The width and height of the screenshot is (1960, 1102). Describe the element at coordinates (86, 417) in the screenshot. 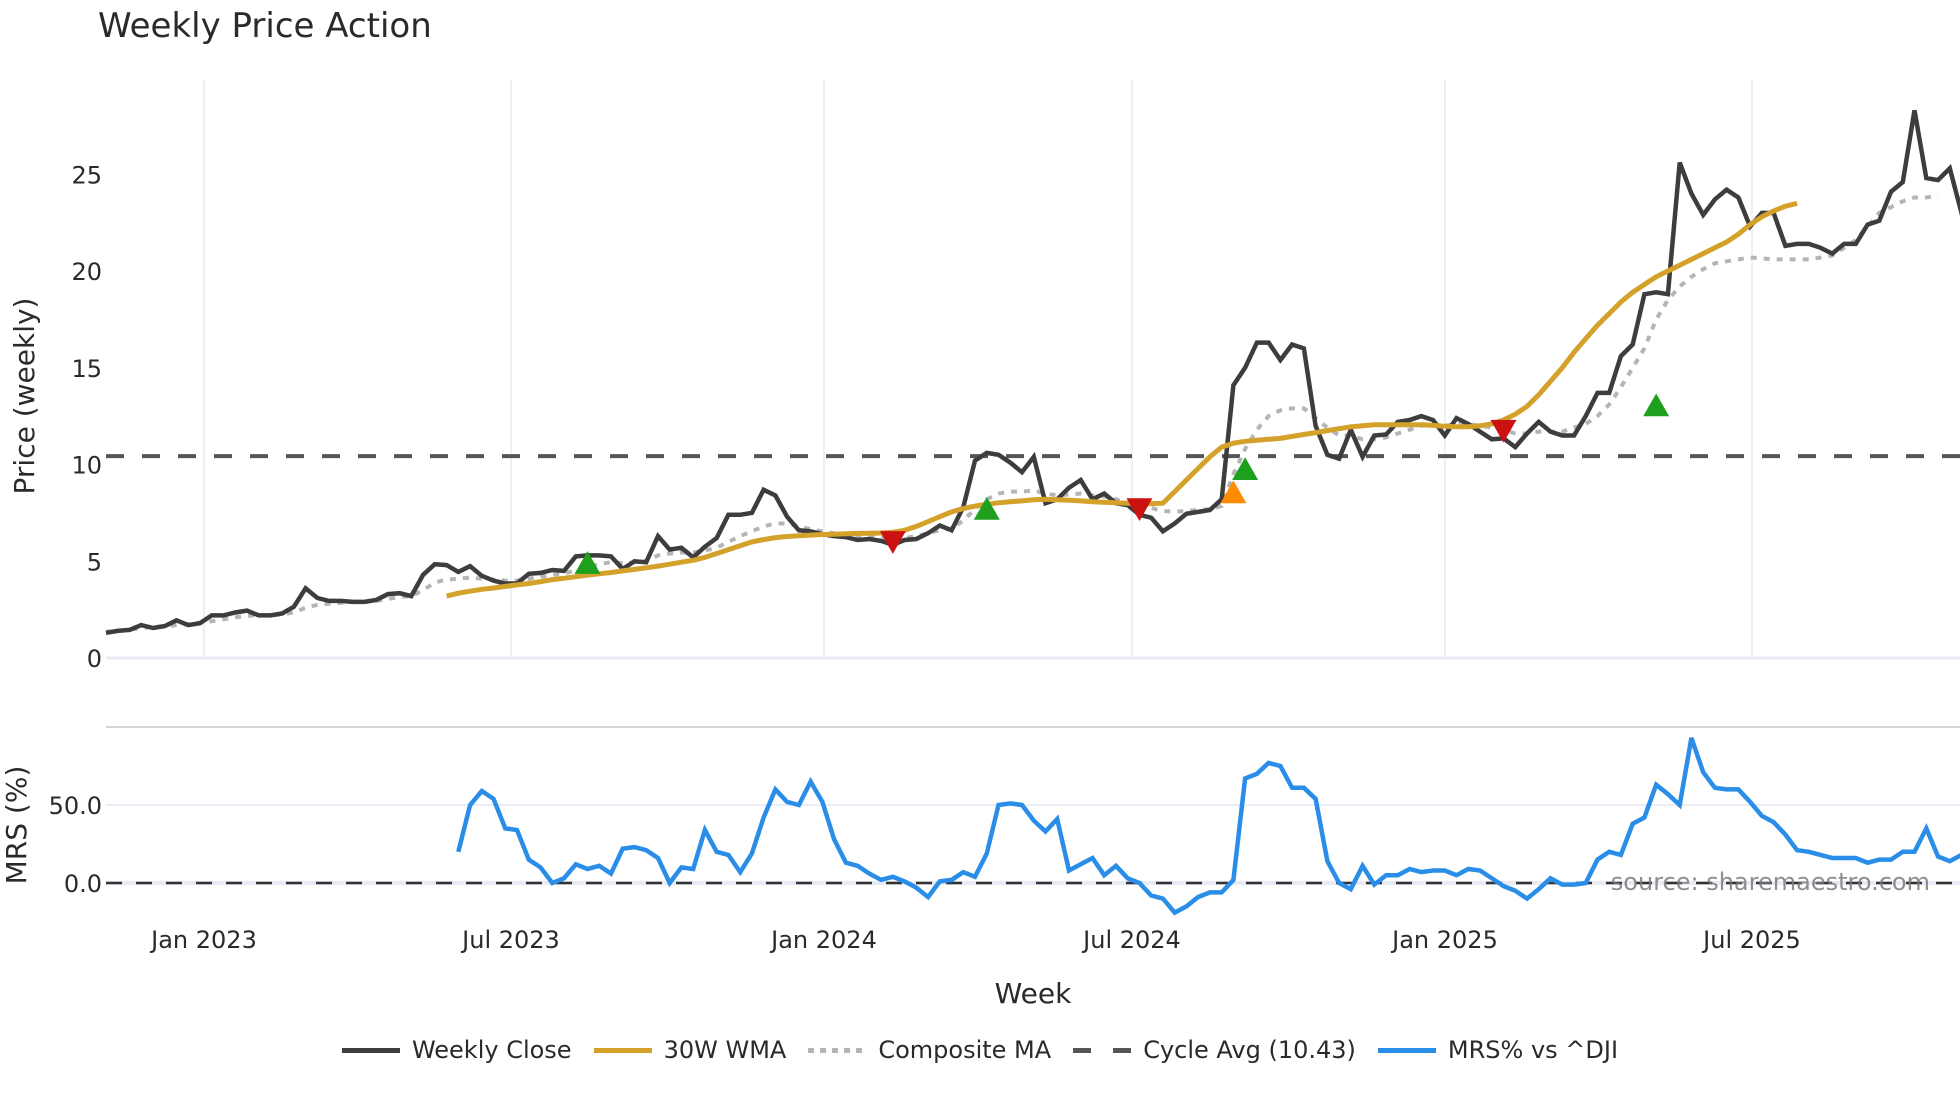

I see `price-y-axis-ticks: 0 5 10 15 20 25` at that location.